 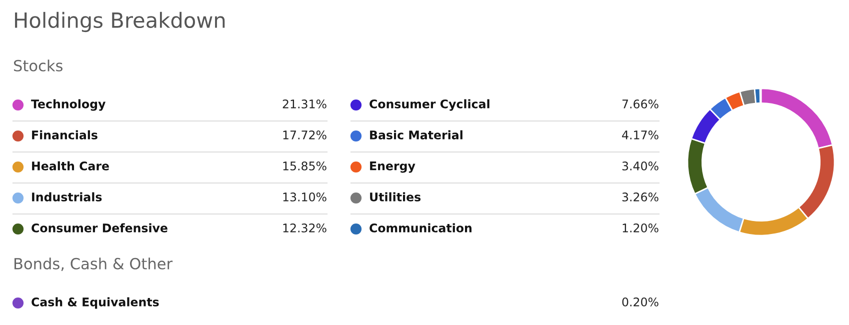 I want to click on data-label: 3.26%, so click(x=640, y=197).